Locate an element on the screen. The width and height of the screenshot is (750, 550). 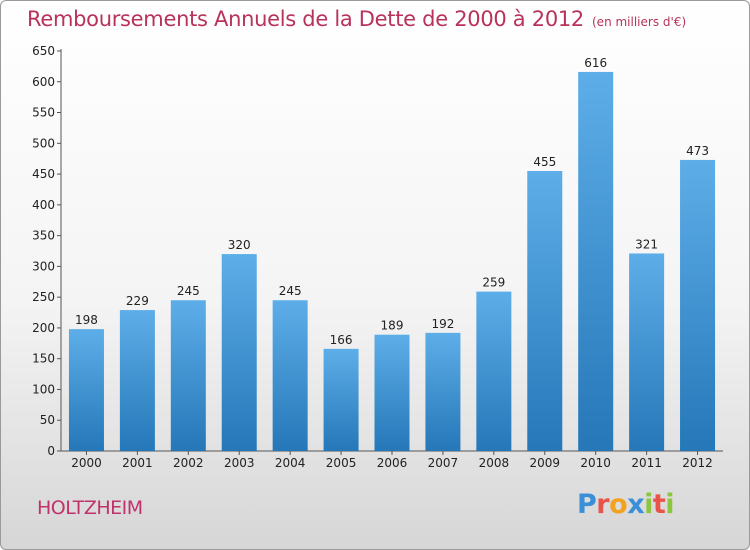
y-tick-label: 250 is located at coordinates (43, 297).